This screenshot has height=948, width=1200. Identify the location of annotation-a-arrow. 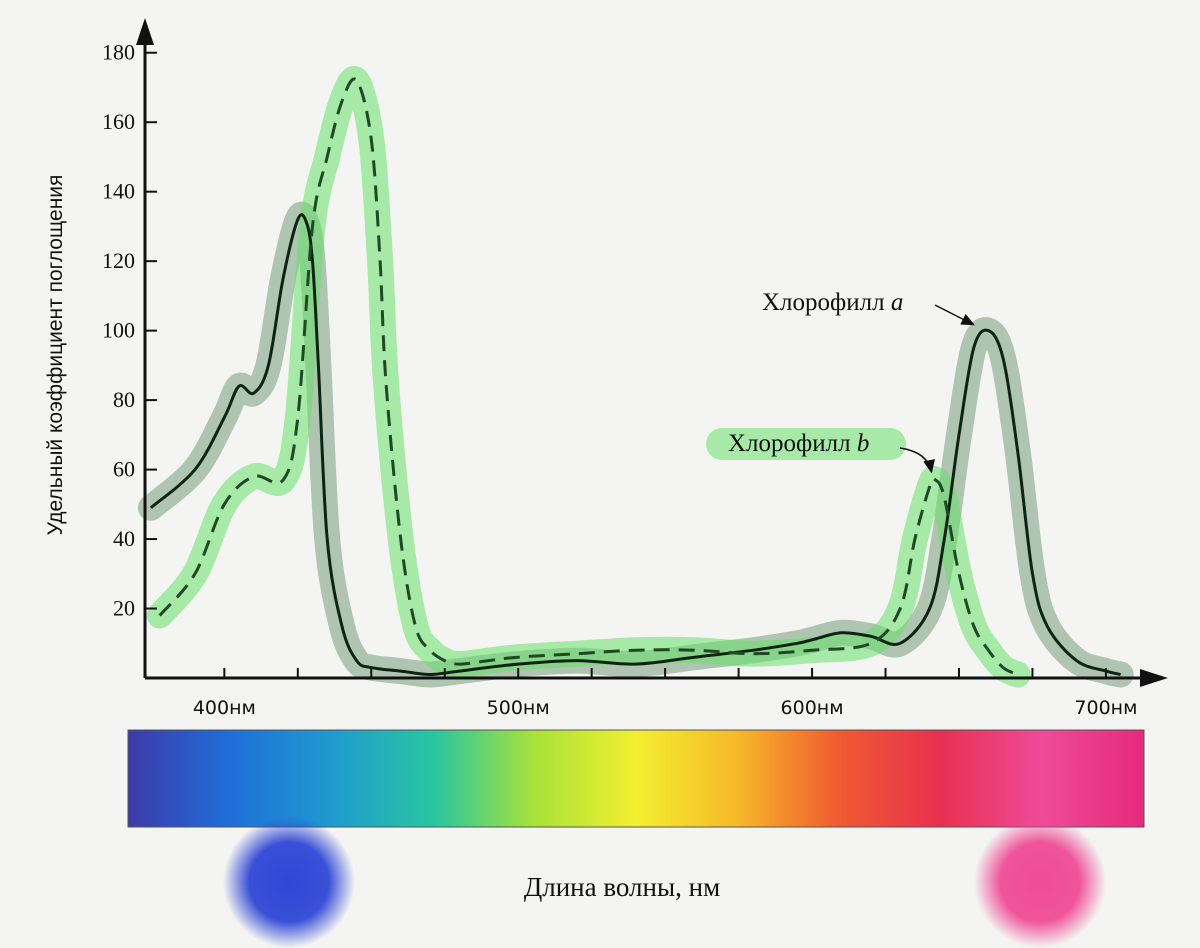
(954, 315).